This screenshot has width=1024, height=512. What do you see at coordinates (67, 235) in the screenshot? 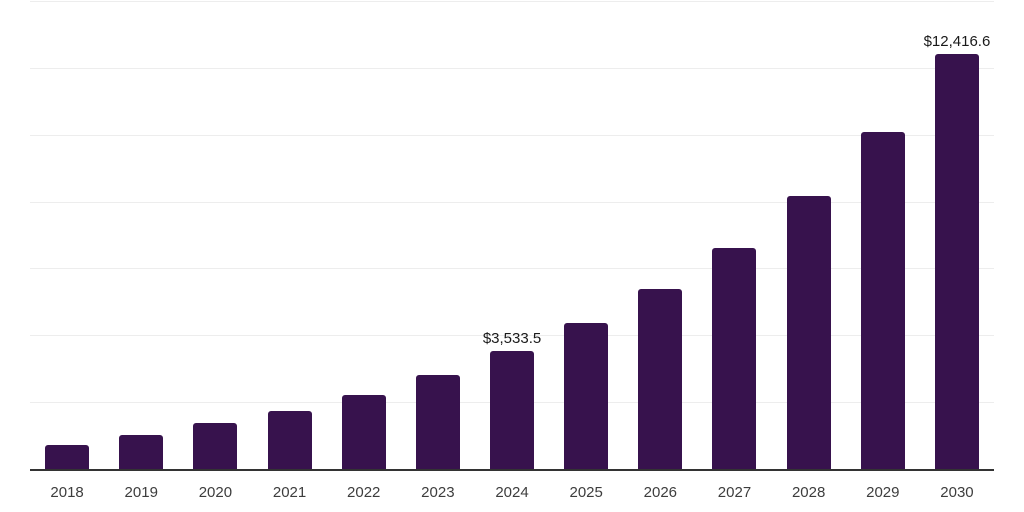
I see `bar-slot-2018` at bounding box center [67, 235].